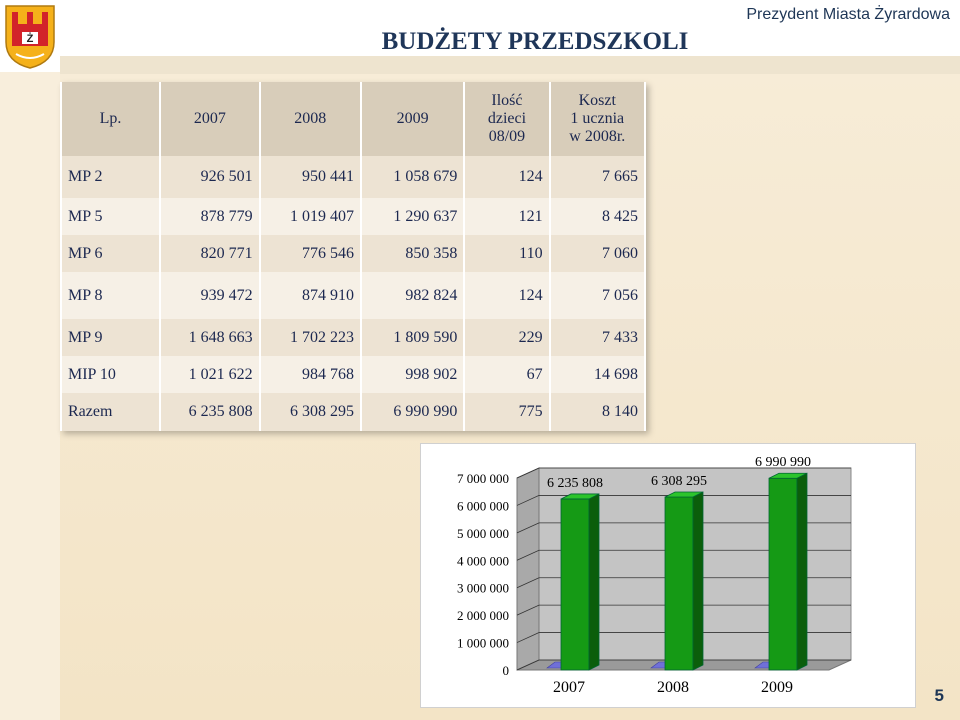  Describe the element at coordinates (210, 337) in the screenshot. I see `cell-2007: 1 648 663` at that location.